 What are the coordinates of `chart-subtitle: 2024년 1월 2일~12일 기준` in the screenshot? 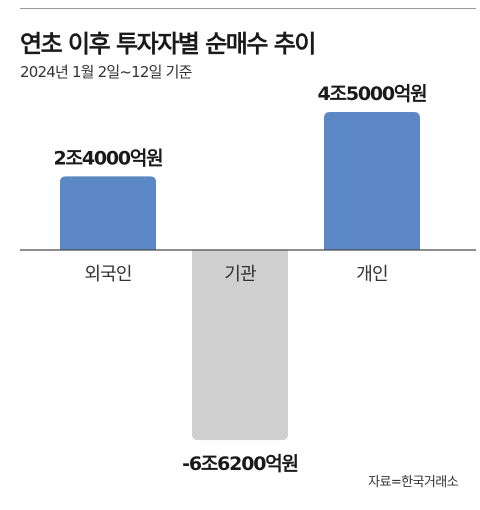 It's located at (106, 72).